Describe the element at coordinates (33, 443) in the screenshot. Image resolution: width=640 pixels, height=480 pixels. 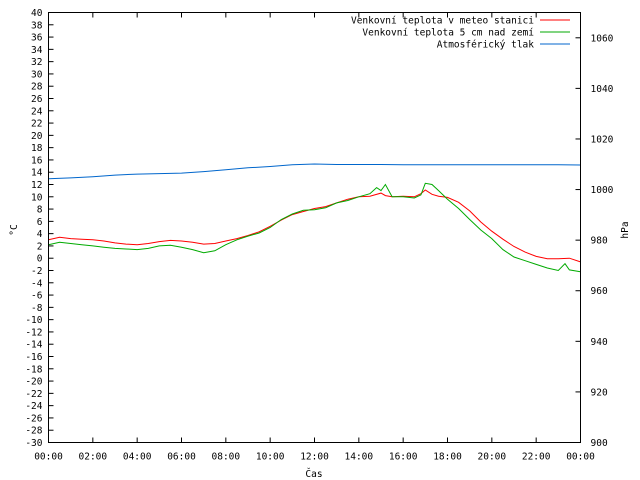
I see `y-left-tick-label: -30` at that location.